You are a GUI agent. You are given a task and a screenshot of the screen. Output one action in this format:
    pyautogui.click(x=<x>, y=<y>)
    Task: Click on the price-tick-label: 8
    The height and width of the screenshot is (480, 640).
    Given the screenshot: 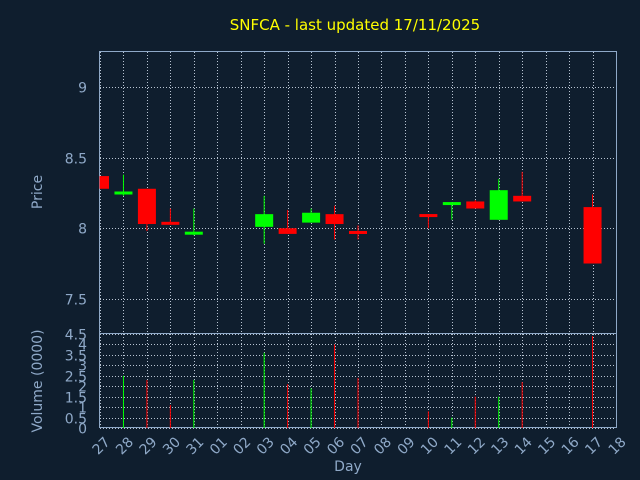 What is the action you would take?
    pyautogui.click(x=82, y=230)
    